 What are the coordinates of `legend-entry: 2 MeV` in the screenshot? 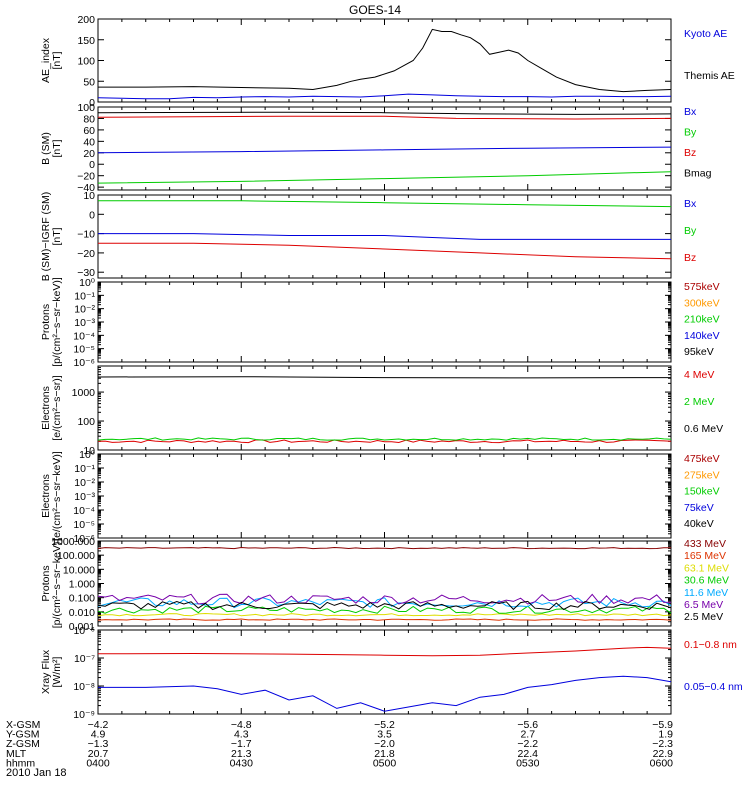 It's located at (699, 402).